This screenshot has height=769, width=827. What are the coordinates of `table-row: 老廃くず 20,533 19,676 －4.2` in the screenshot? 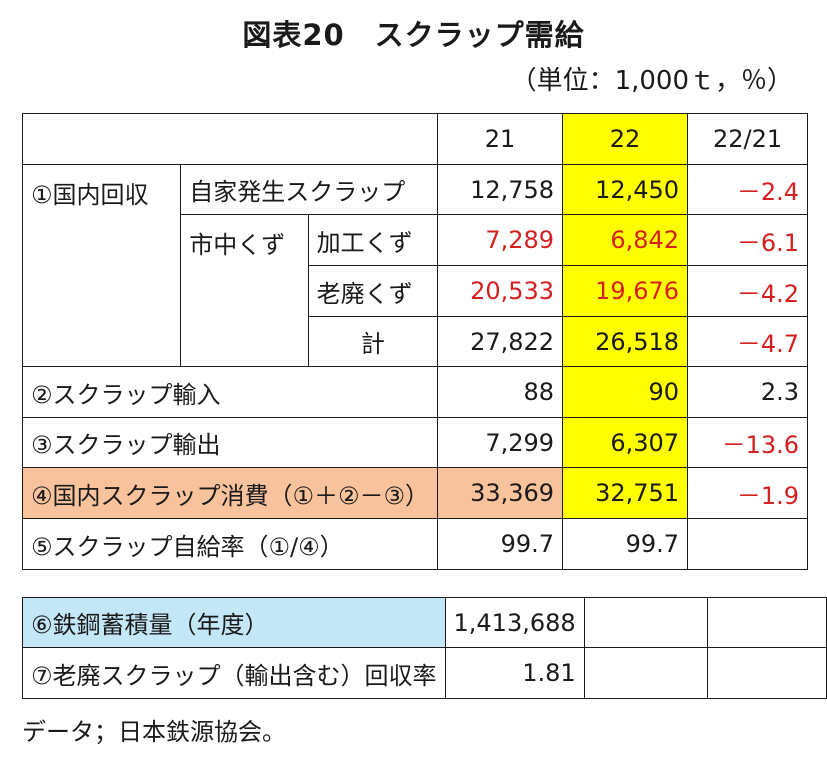 It's located at (416, 291).